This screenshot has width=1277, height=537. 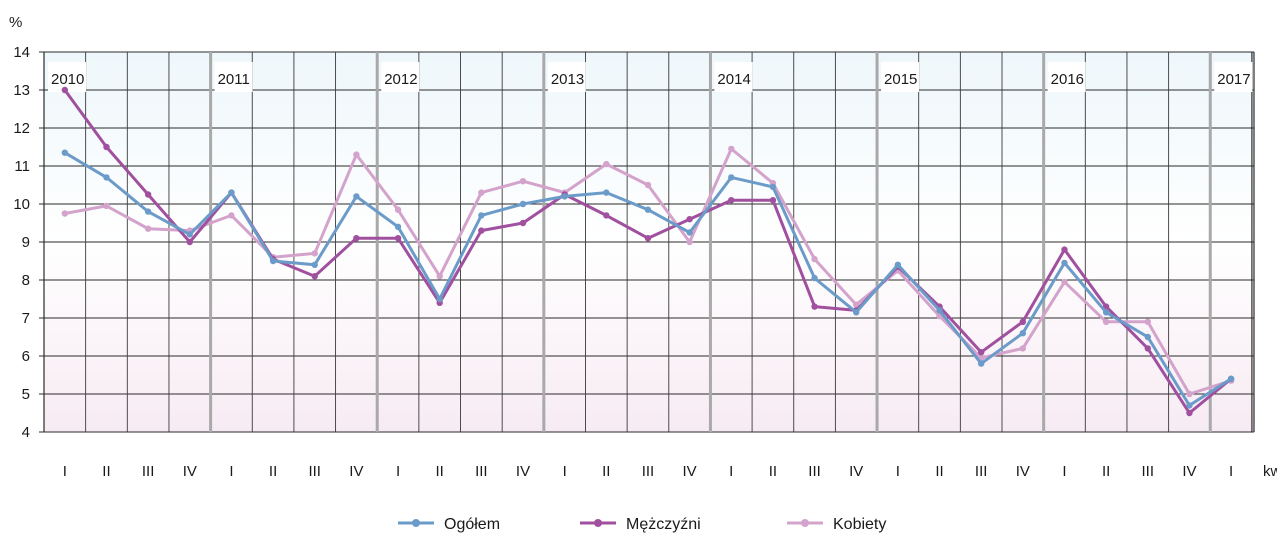 What do you see at coordinates (21, 90) in the screenshot?
I see `y-tick-label: 13` at bounding box center [21, 90].